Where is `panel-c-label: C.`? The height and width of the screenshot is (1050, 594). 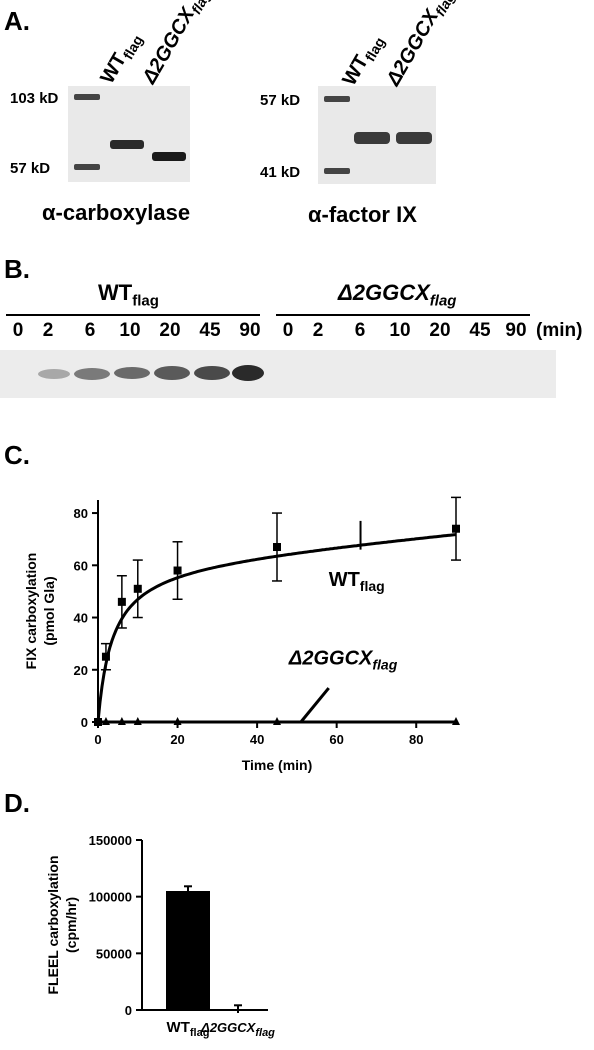
panel-c-label: C. is located at coordinates (17, 455).